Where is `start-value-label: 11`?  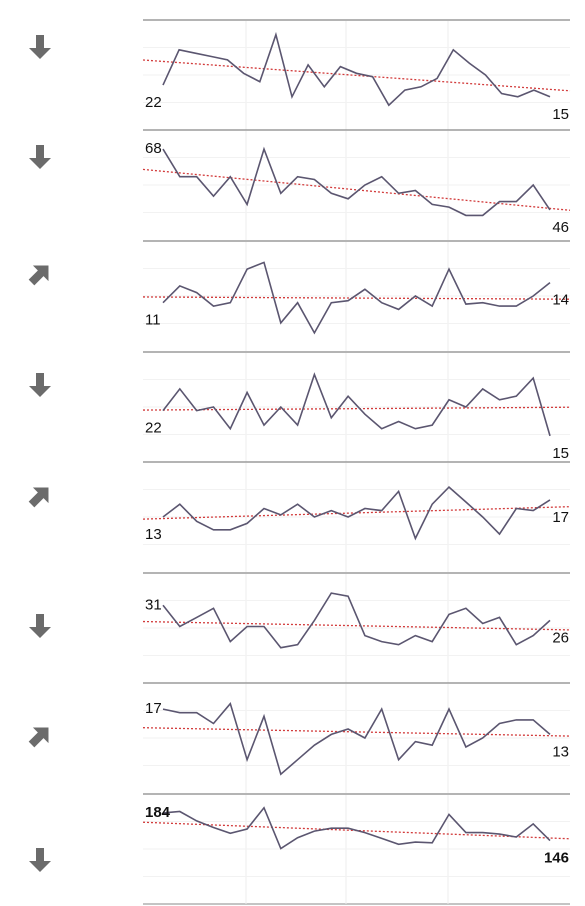 start-value-label: 11 is located at coordinates (153, 320).